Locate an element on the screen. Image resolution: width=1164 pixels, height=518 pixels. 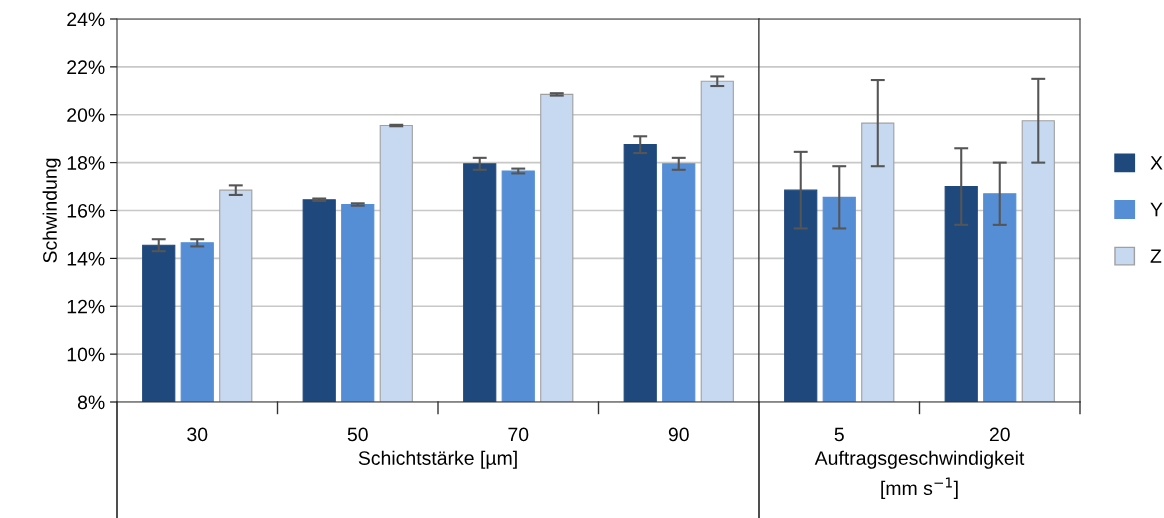
y-tick-label: 18% is located at coordinates (86, 163).